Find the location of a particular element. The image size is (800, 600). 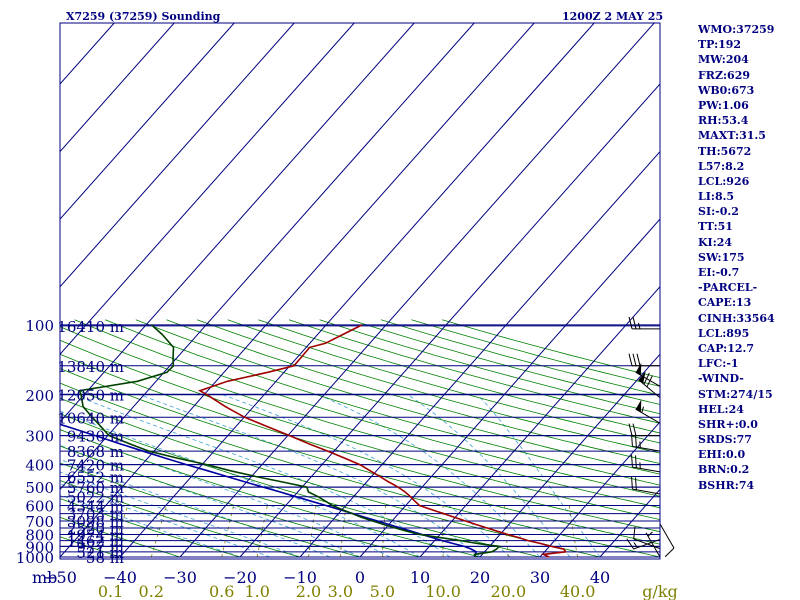

sounding-index-item: -WIND- is located at coordinates (721, 379).